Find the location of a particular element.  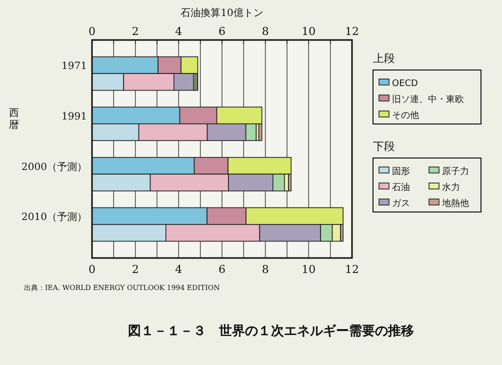

x-tick-label: 10 is located at coordinates (309, 269).